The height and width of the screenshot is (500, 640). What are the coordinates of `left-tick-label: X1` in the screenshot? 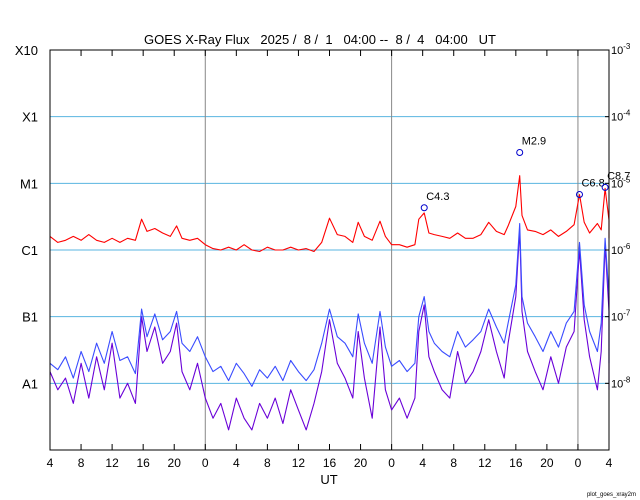 It's located at (30, 117).